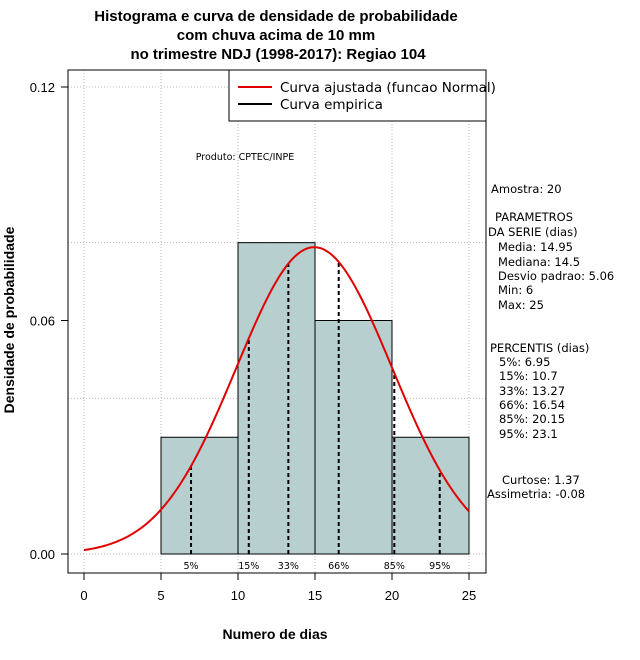 The image size is (640, 660). I want to click on stat-desvio: Desvio padrao: 5.06, so click(556, 276).